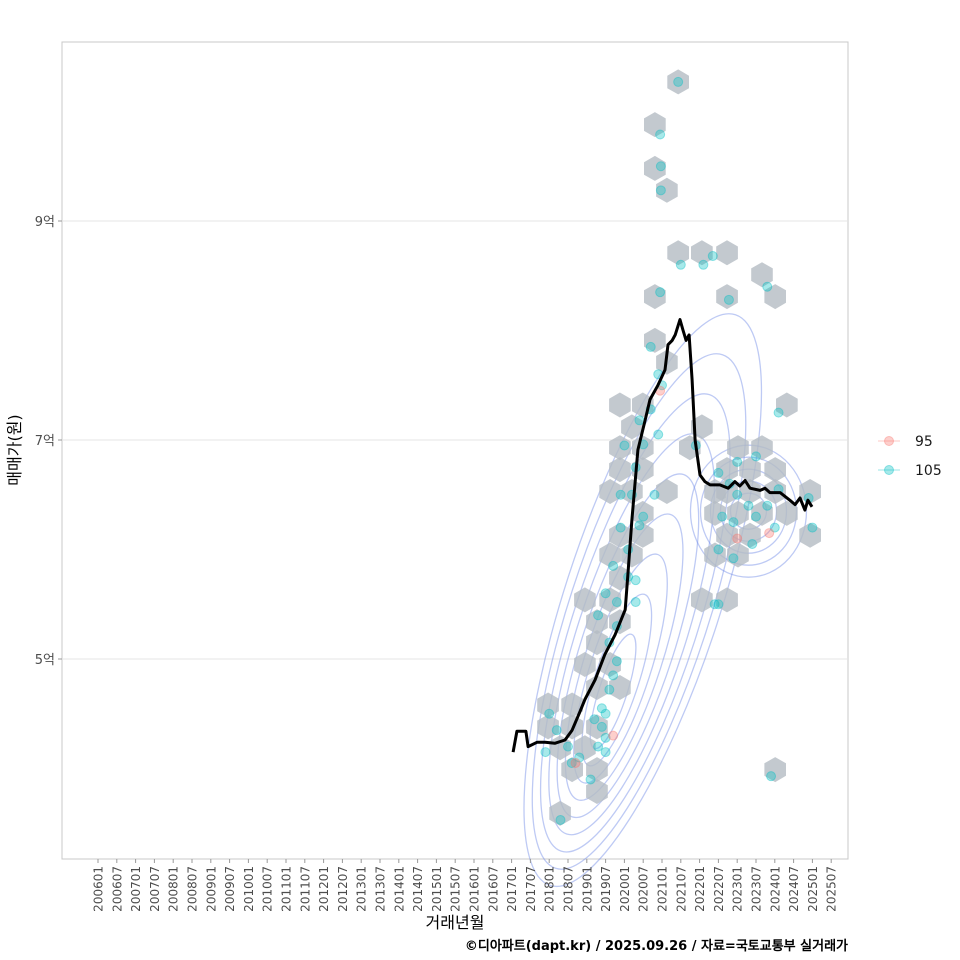  Describe the element at coordinates (606, 889) in the screenshot. I see `x-tick-label: 201907` at that location.